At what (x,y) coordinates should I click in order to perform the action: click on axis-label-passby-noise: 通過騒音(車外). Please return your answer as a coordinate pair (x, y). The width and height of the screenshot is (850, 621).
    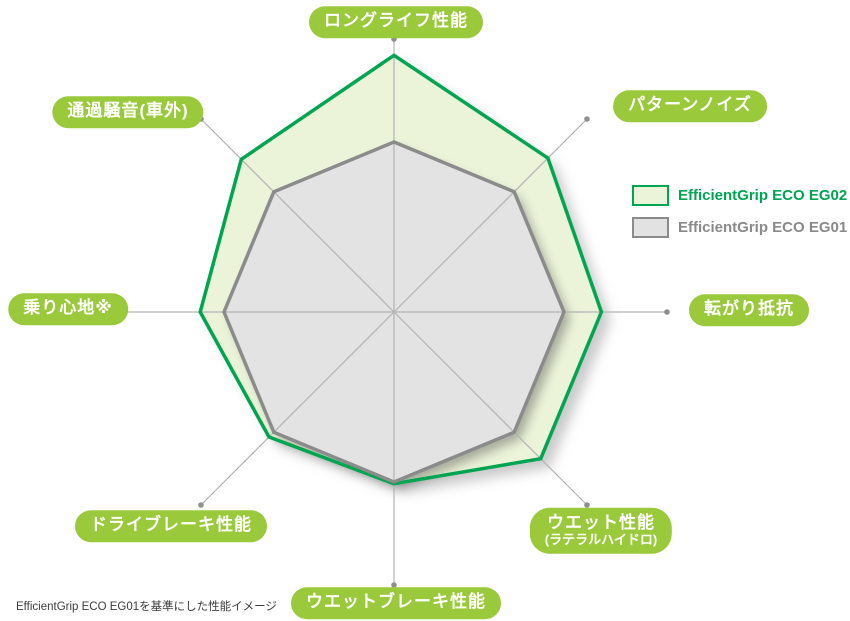
    Looking at the image, I should click on (128, 112).